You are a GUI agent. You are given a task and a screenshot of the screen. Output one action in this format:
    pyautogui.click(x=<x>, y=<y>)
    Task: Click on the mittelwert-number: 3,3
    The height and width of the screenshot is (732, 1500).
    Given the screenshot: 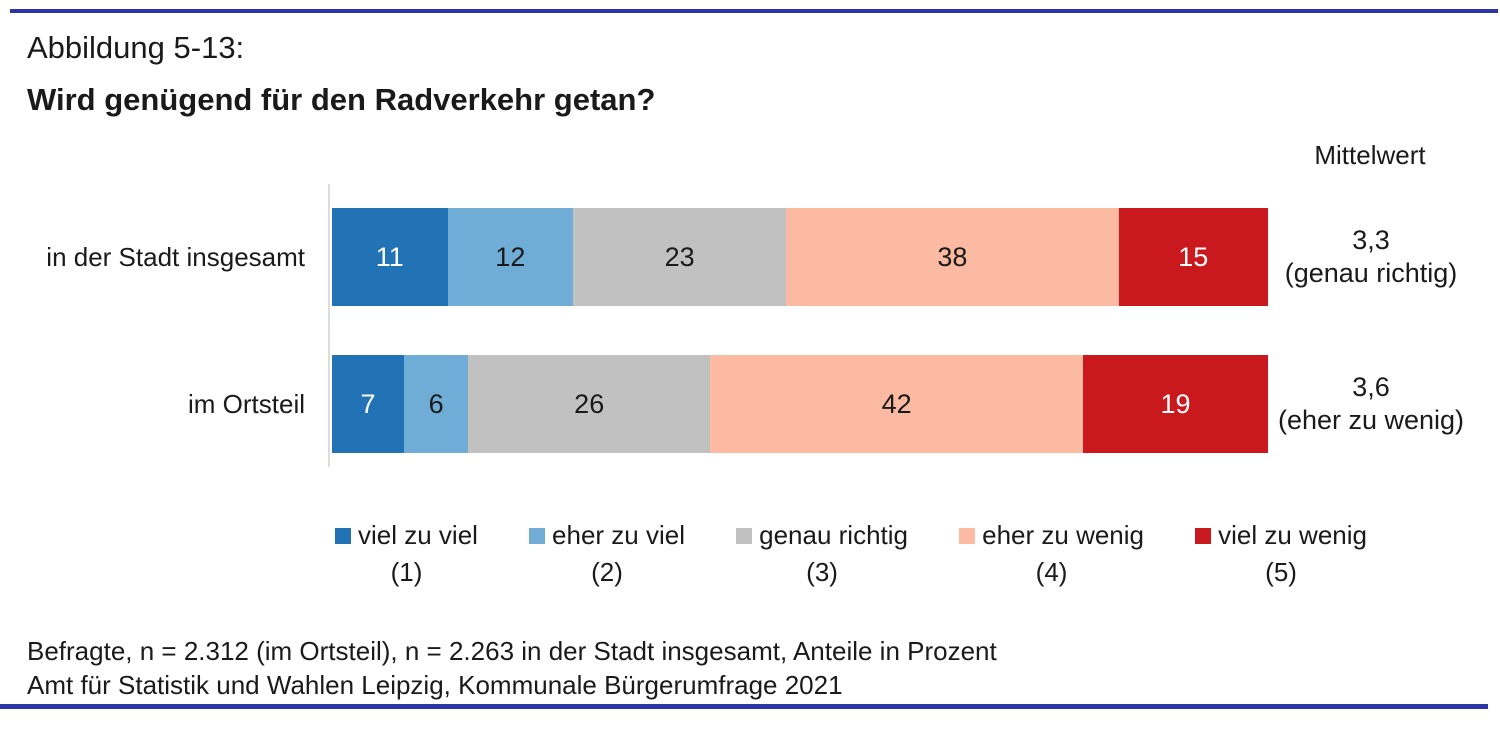 What is the action you would take?
    pyautogui.click(x=1371, y=240)
    